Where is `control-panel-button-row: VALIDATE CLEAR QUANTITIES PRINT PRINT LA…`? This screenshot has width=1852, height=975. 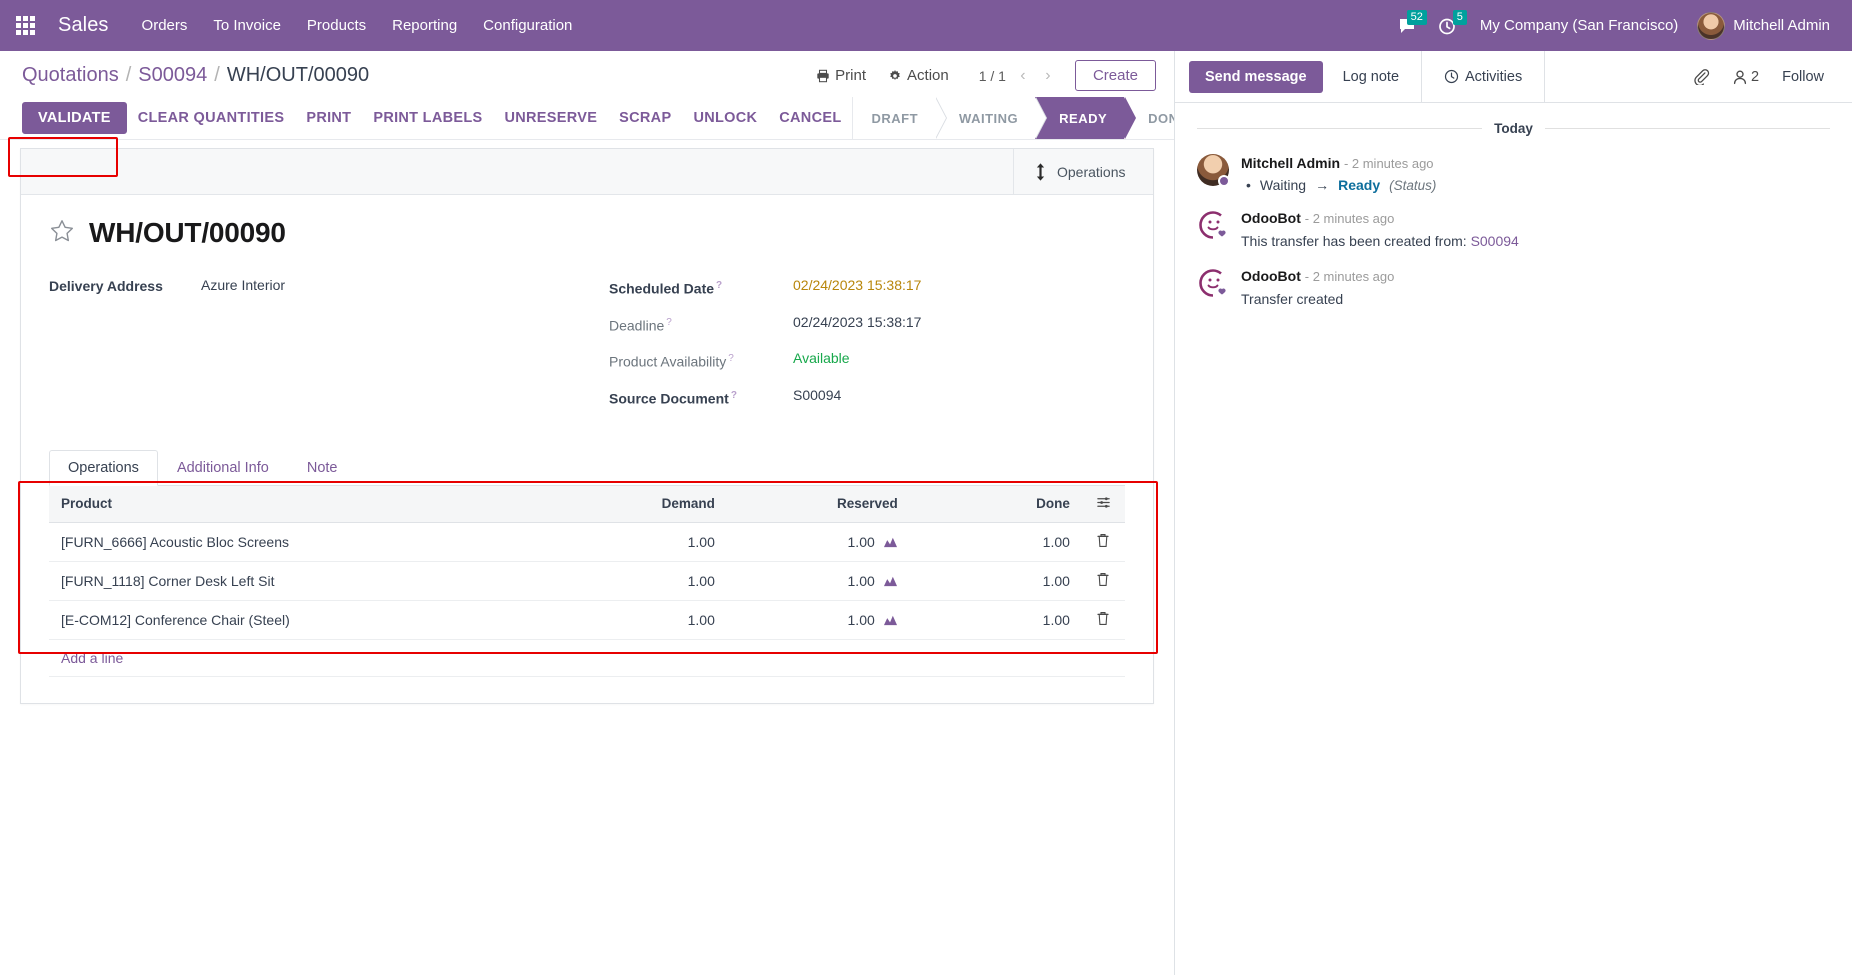
control-panel-button-row: VALIDATE CLEAR QUANTITIES PRINT PRINT LA… is located at coordinates (587, 118).